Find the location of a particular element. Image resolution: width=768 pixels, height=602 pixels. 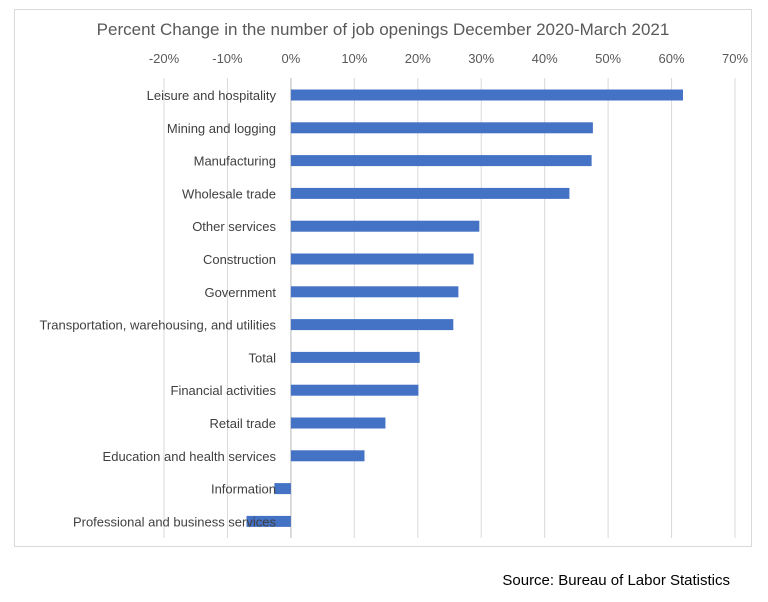

x-tick-label: -20% is located at coordinates (164, 58).